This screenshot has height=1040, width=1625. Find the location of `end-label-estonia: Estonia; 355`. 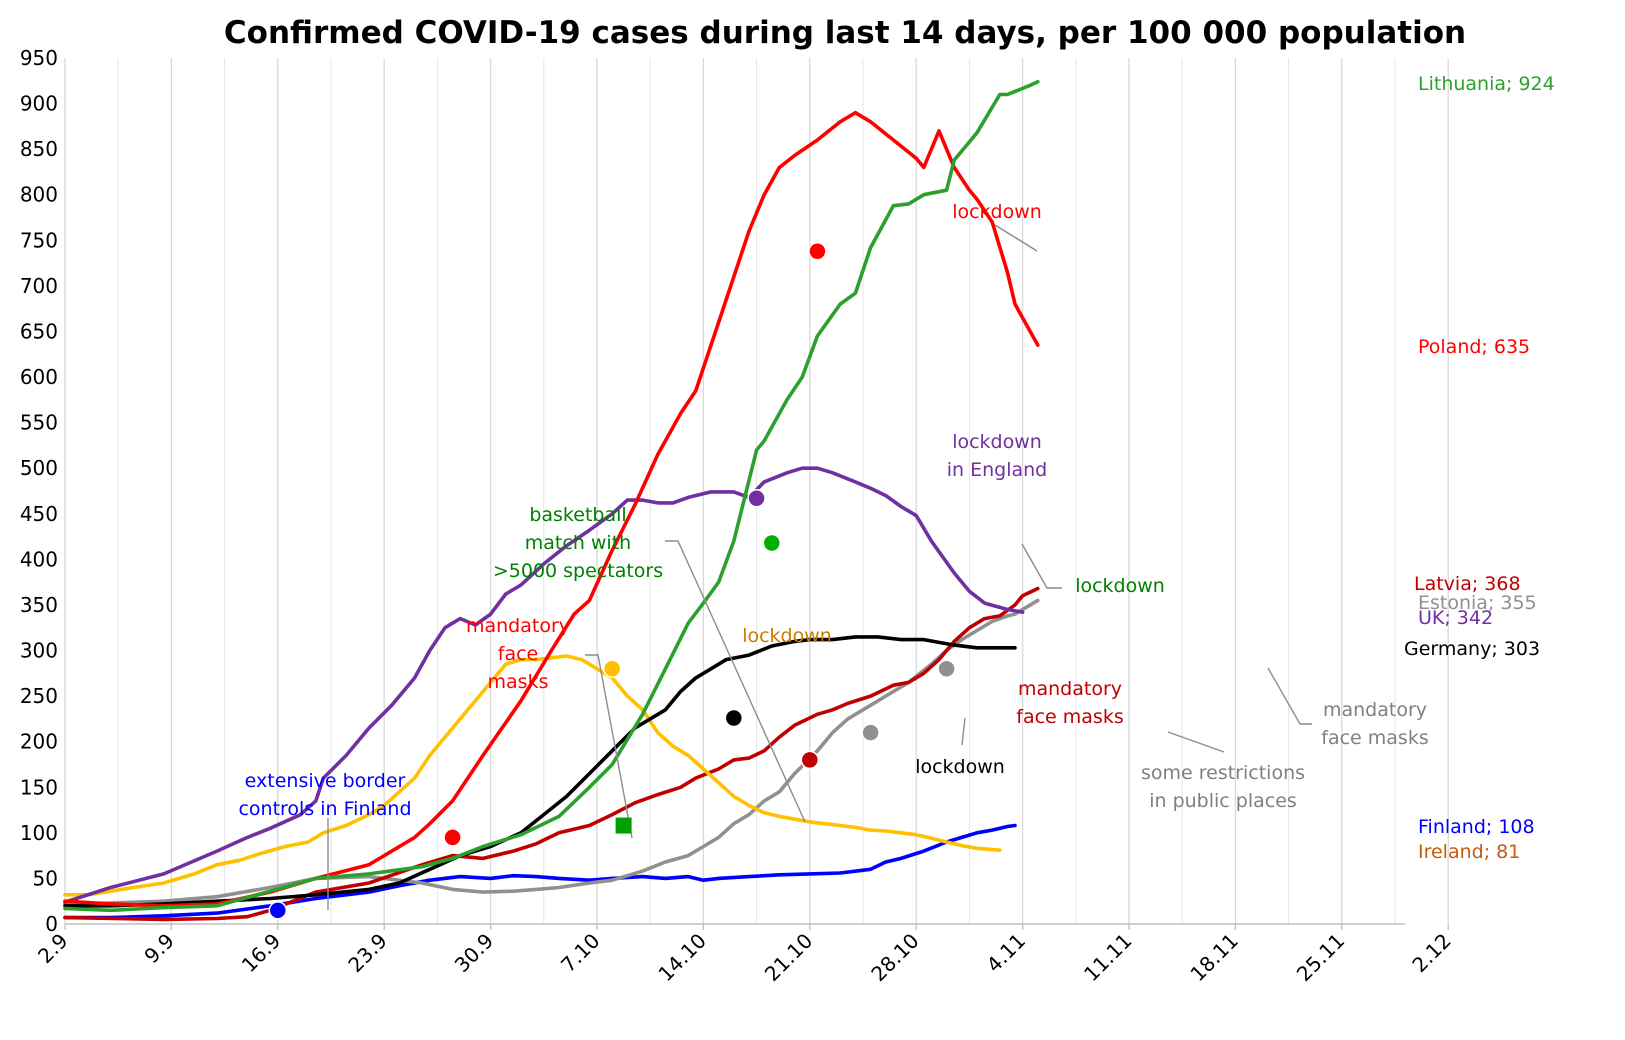

end-label-estonia: Estonia; 355 is located at coordinates (1477, 603).